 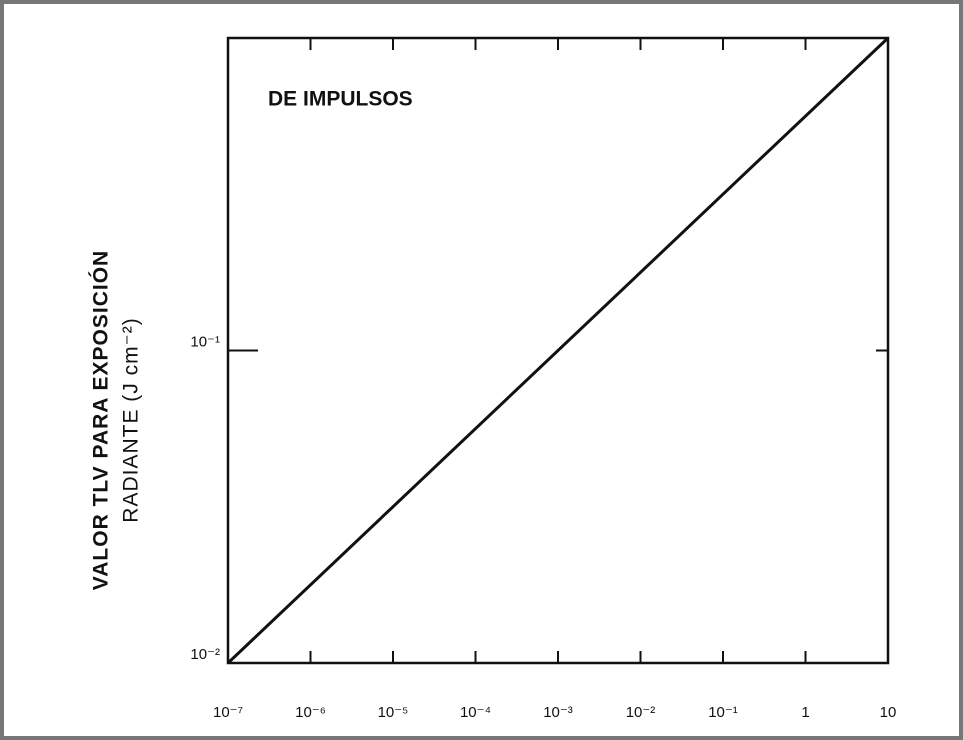 I want to click on x-tick-label: 10⁻³, so click(x=558, y=712).